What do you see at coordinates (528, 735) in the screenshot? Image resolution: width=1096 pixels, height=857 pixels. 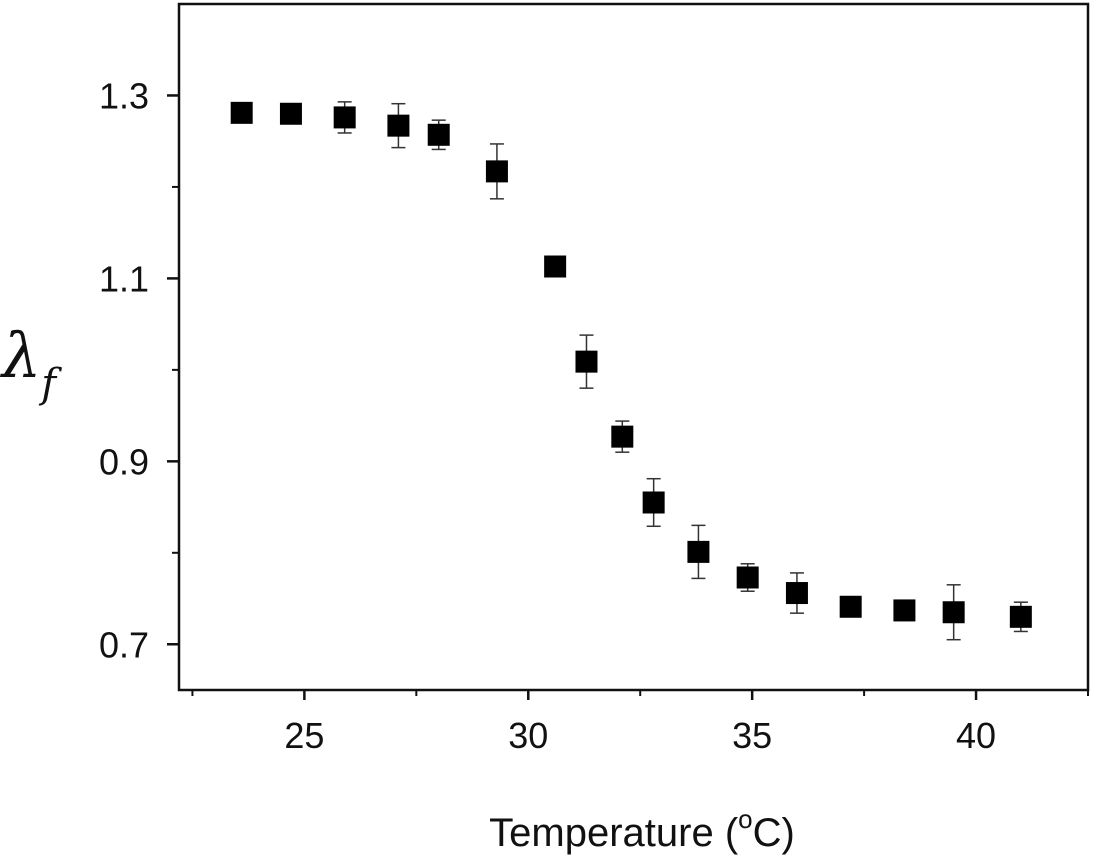 I see `x-tick-label: 30` at bounding box center [528, 735].